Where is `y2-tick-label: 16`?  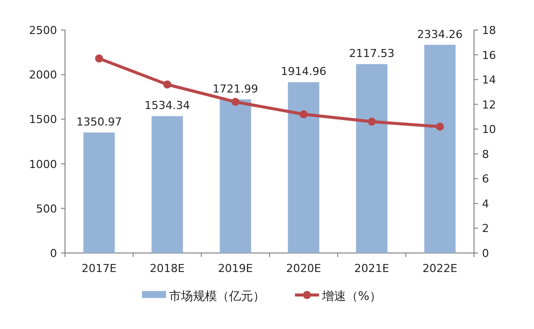 y2-tick-label: 16 is located at coordinates (489, 55).